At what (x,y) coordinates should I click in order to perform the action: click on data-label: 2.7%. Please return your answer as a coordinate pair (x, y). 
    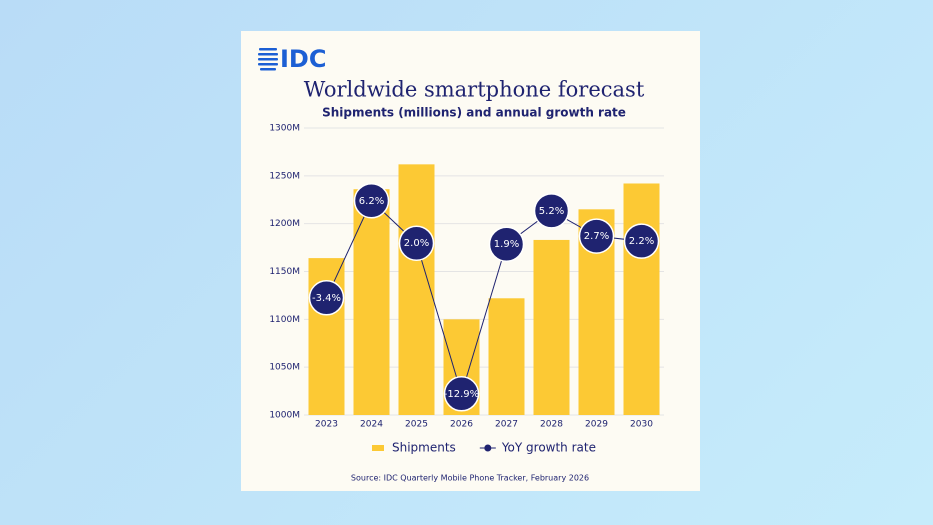
    Looking at the image, I should click on (596, 236).